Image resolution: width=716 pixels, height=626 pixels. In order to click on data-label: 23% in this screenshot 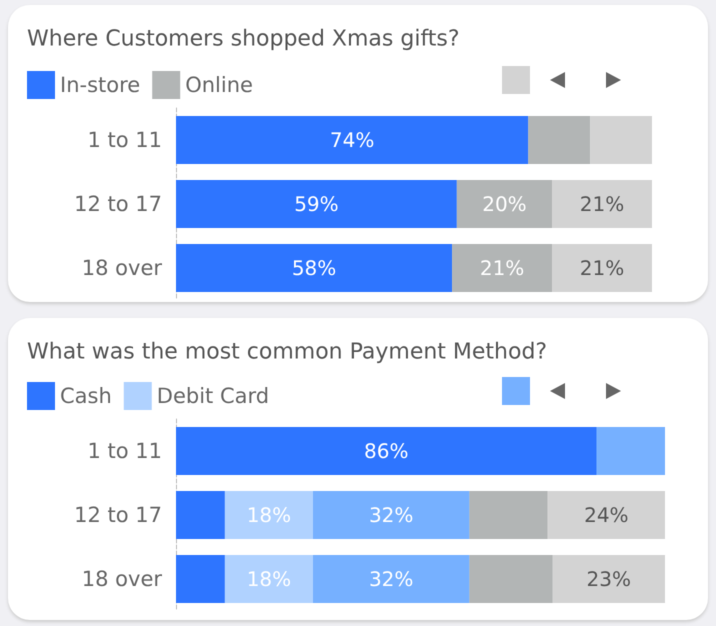, I will do `click(608, 579)`.